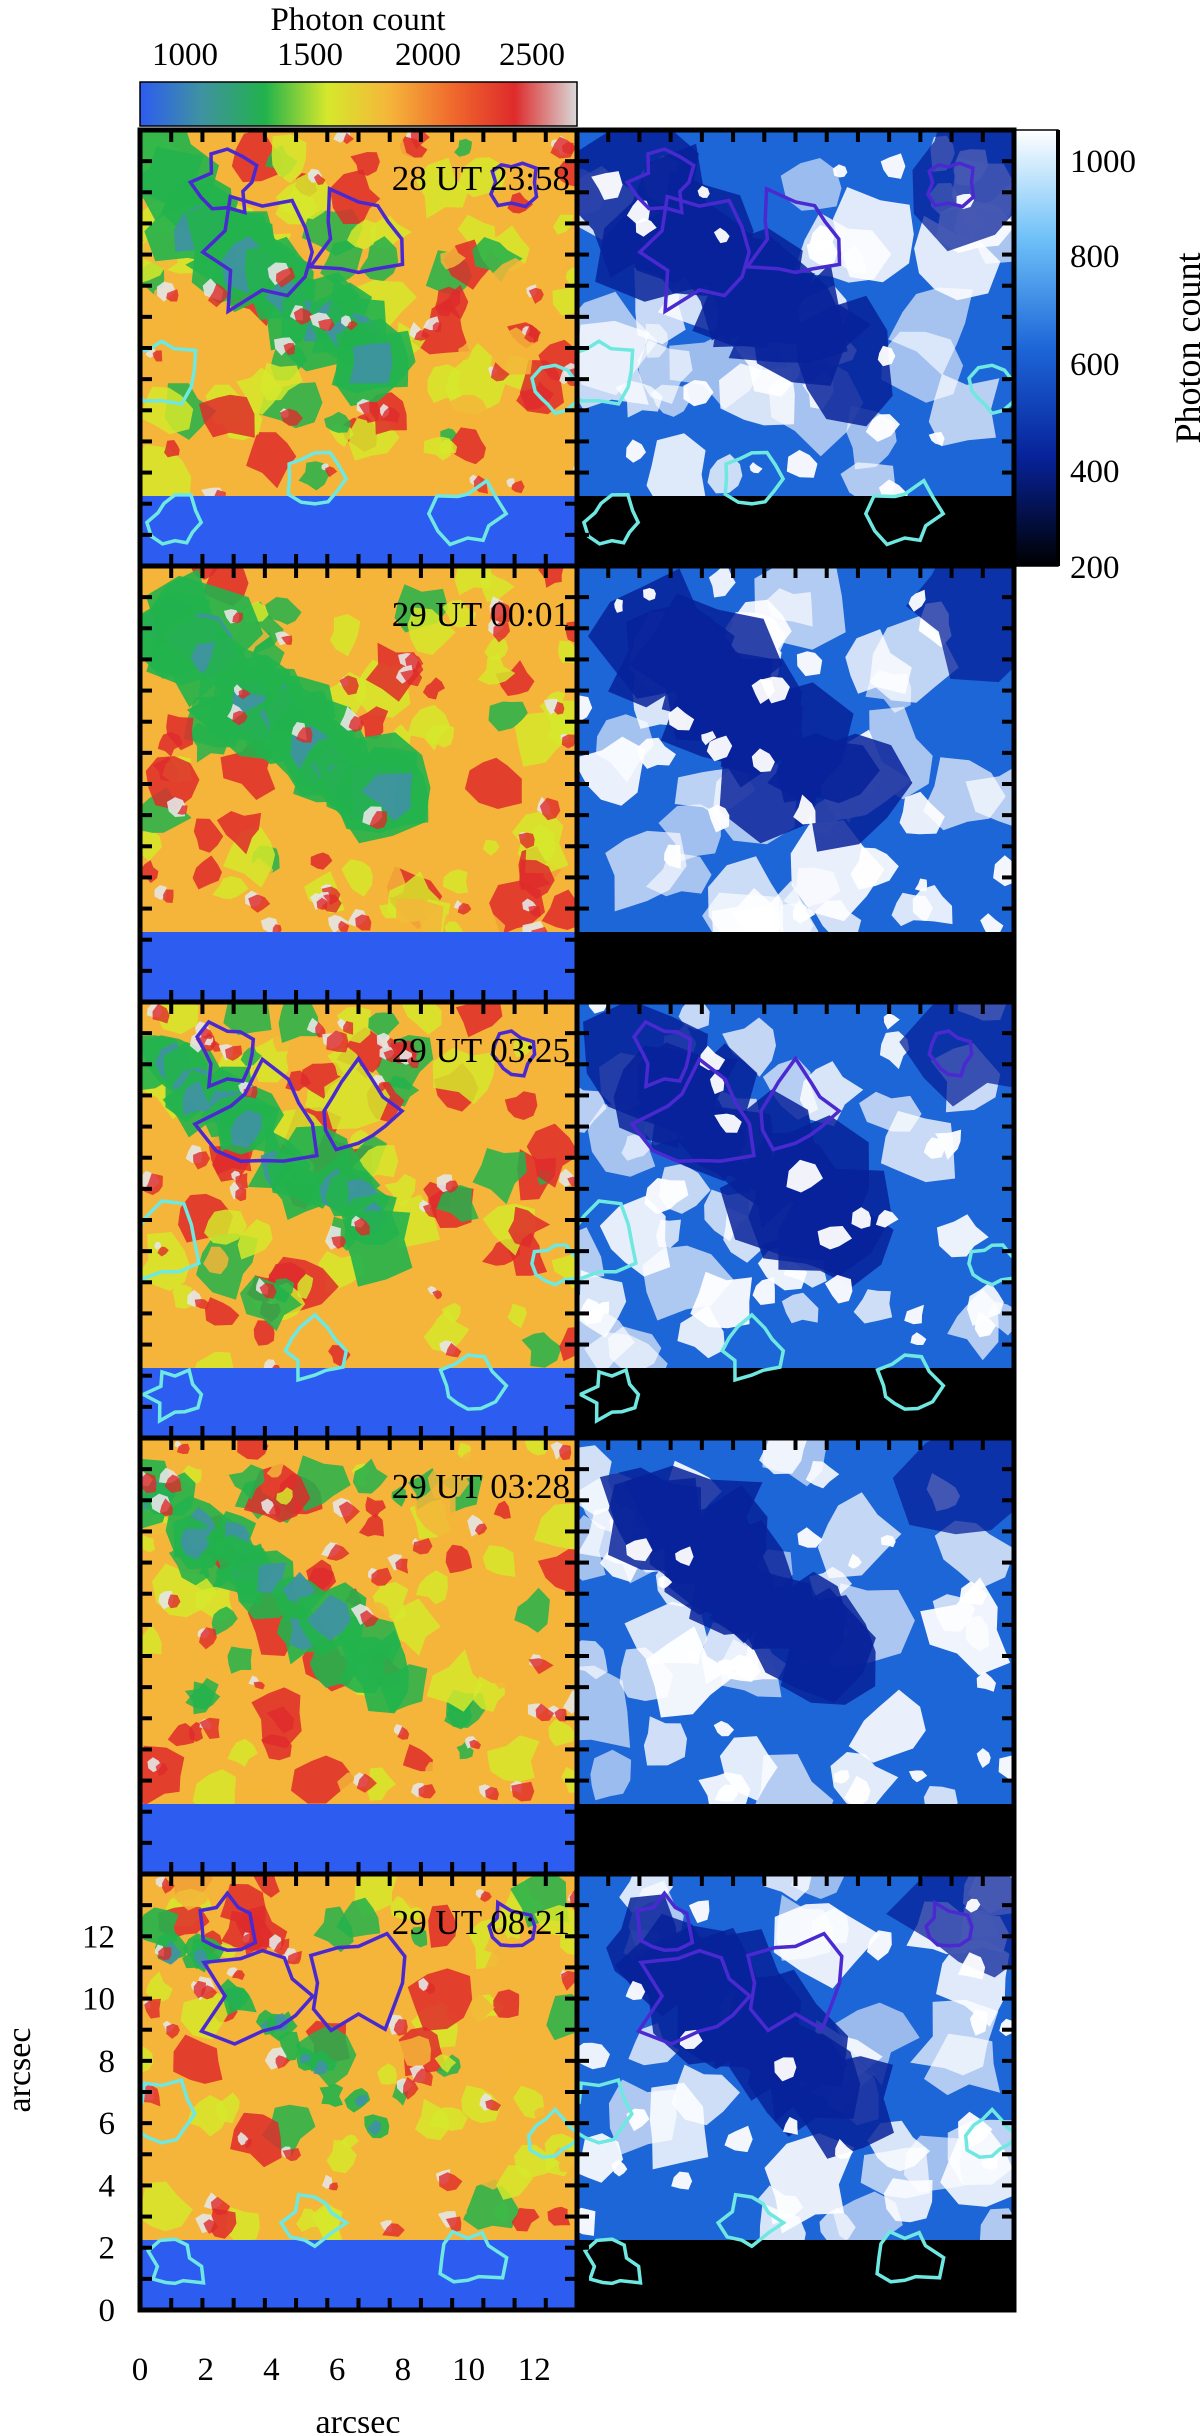 This screenshot has width=1200, height=2433. I want to click on y-axis-label: arcsec, so click(19, 2070).